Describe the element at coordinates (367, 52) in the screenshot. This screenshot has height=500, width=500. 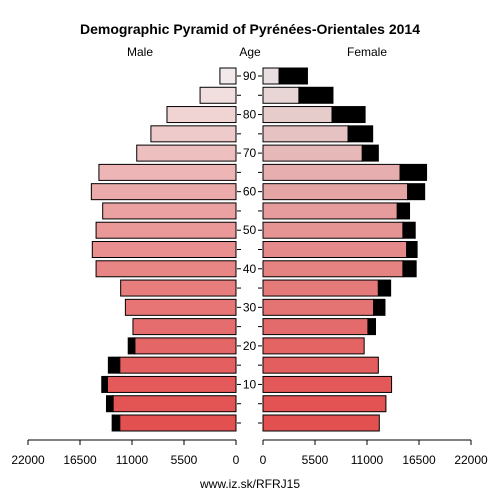
I see `female-label: Female` at that location.